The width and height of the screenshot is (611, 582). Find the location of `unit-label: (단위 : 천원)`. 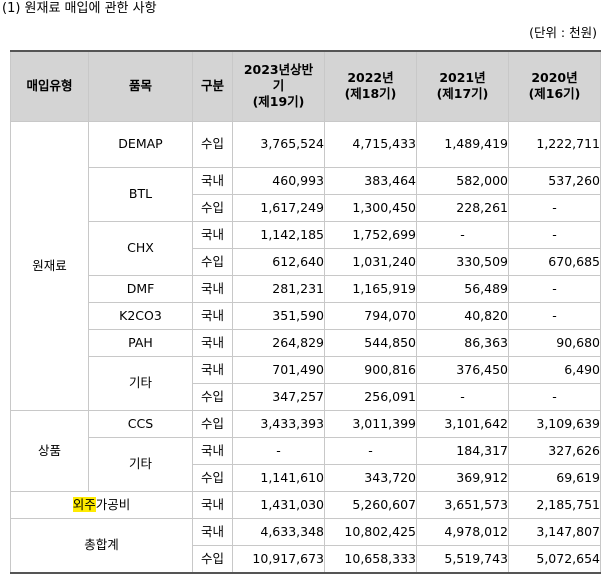

unit-label: (단위 : 천원) is located at coordinates (563, 32).